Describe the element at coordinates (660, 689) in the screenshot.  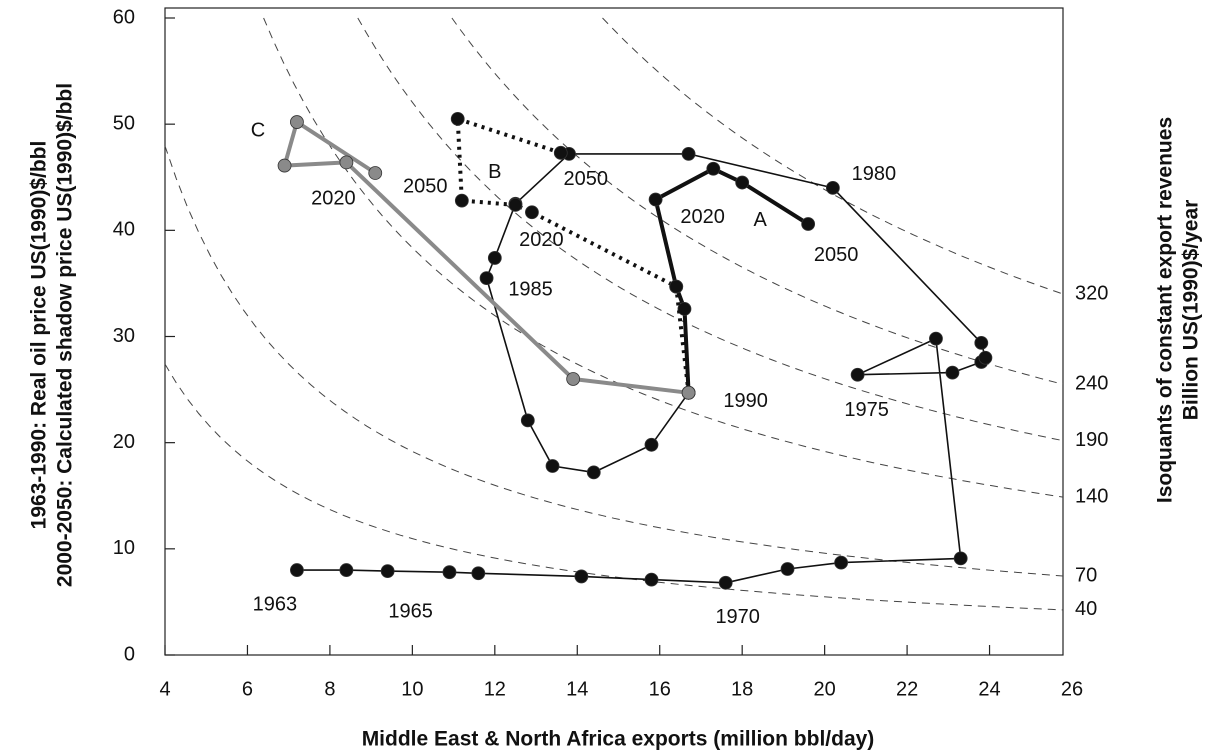
I see `x-tick-label: 16` at that location.